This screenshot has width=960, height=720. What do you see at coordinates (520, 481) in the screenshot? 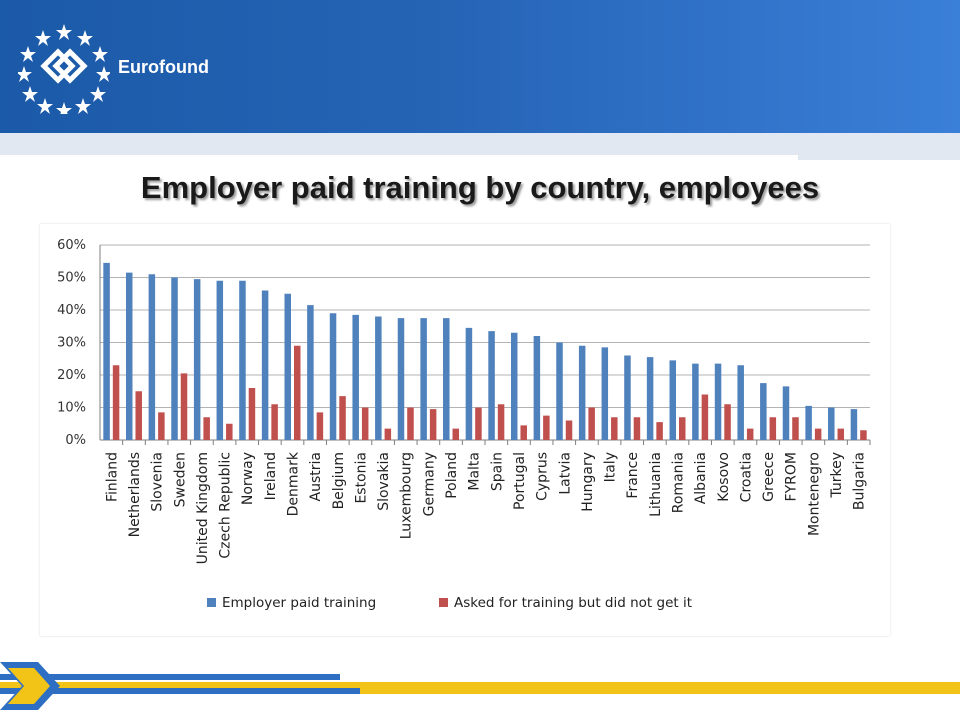
I see `x-tick-label: Portugal` at bounding box center [520, 481].